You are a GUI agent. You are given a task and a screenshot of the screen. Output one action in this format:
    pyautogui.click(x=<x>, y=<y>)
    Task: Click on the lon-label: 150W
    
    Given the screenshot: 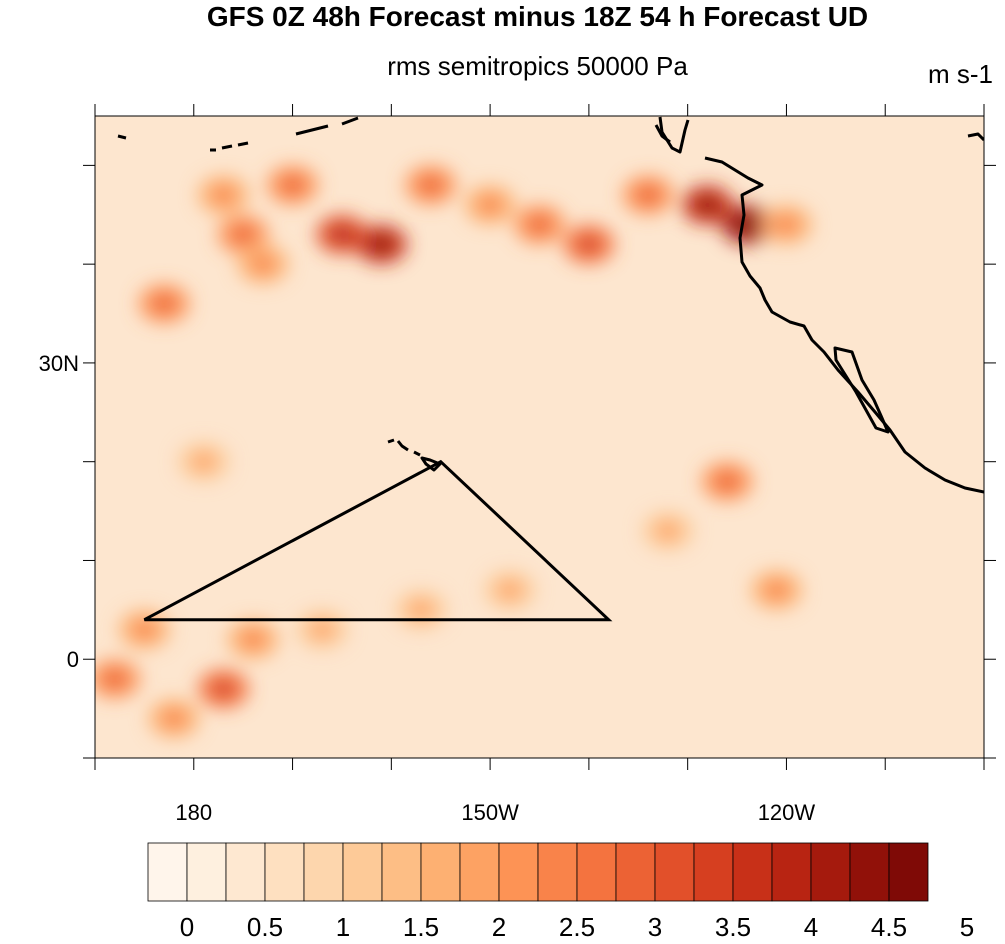 What is the action you would take?
    pyautogui.click(x=490, y=812)
    